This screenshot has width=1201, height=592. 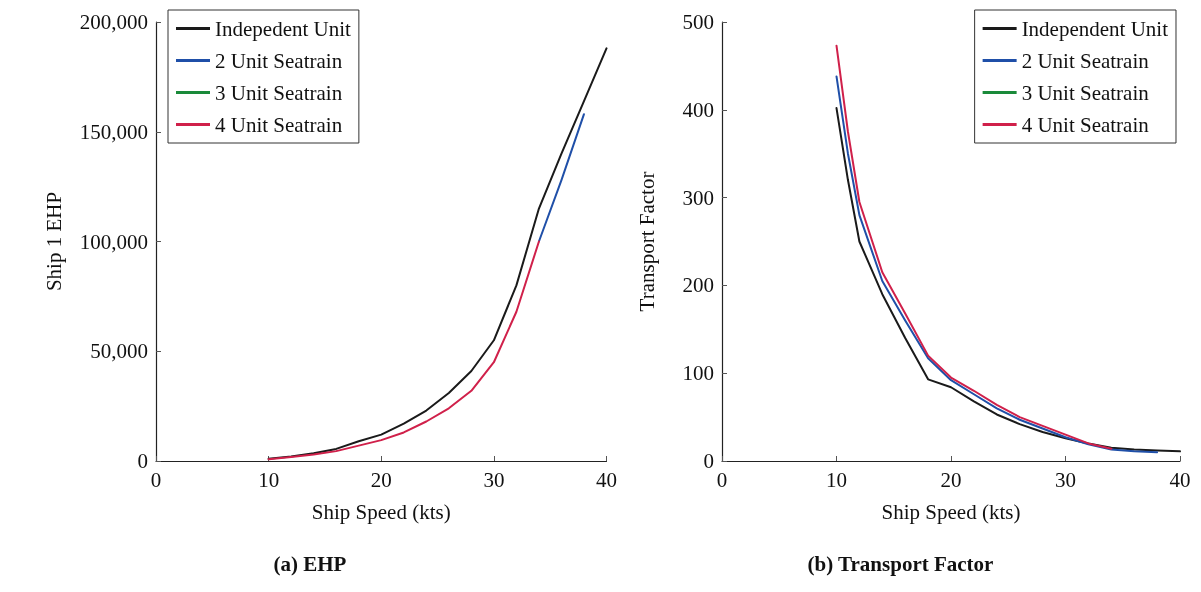 I want to click on y-tick-label: 150,000, so click(x=113, y=131).